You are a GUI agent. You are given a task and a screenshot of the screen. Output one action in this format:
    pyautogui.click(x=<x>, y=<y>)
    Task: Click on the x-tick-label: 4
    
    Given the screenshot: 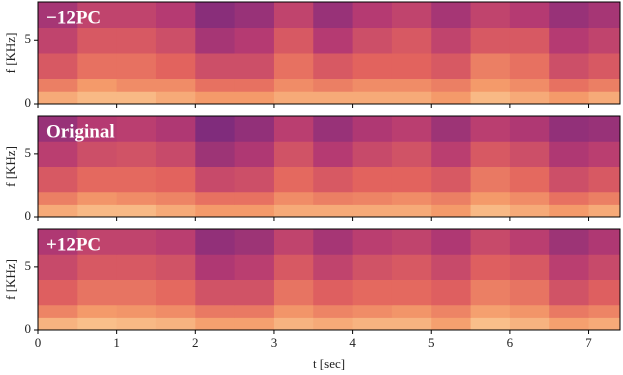 What is the action you would take?
    pyautogui.click(x=352, y=342)
    